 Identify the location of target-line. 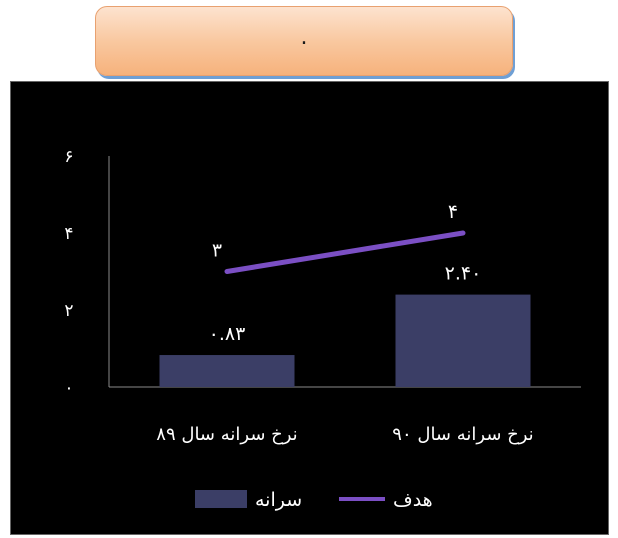
(345, 252).